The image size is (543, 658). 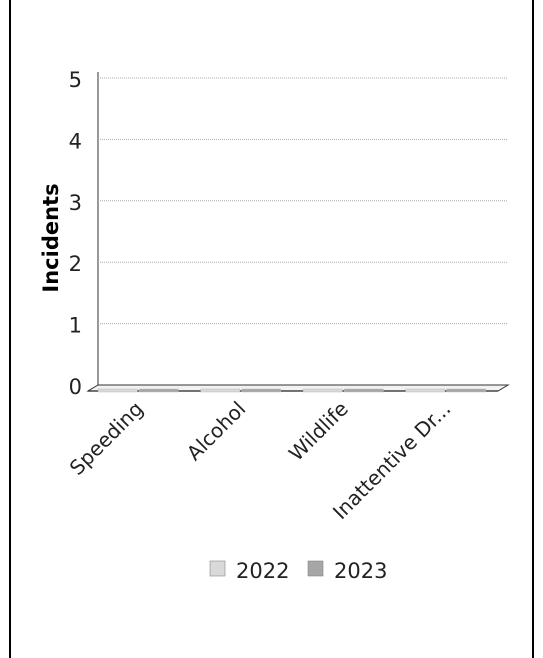 What do you see at coordinates (75, 203) in the screenshot?
I see `y-tick-label: 3` at bounding box center [75, 203].